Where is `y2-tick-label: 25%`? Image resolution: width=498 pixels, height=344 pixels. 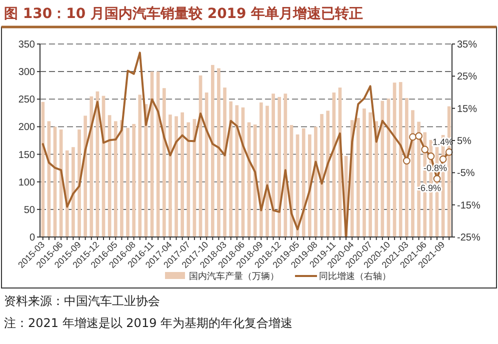
y2-tick-label: 25% is located at coordinates (467, 77).